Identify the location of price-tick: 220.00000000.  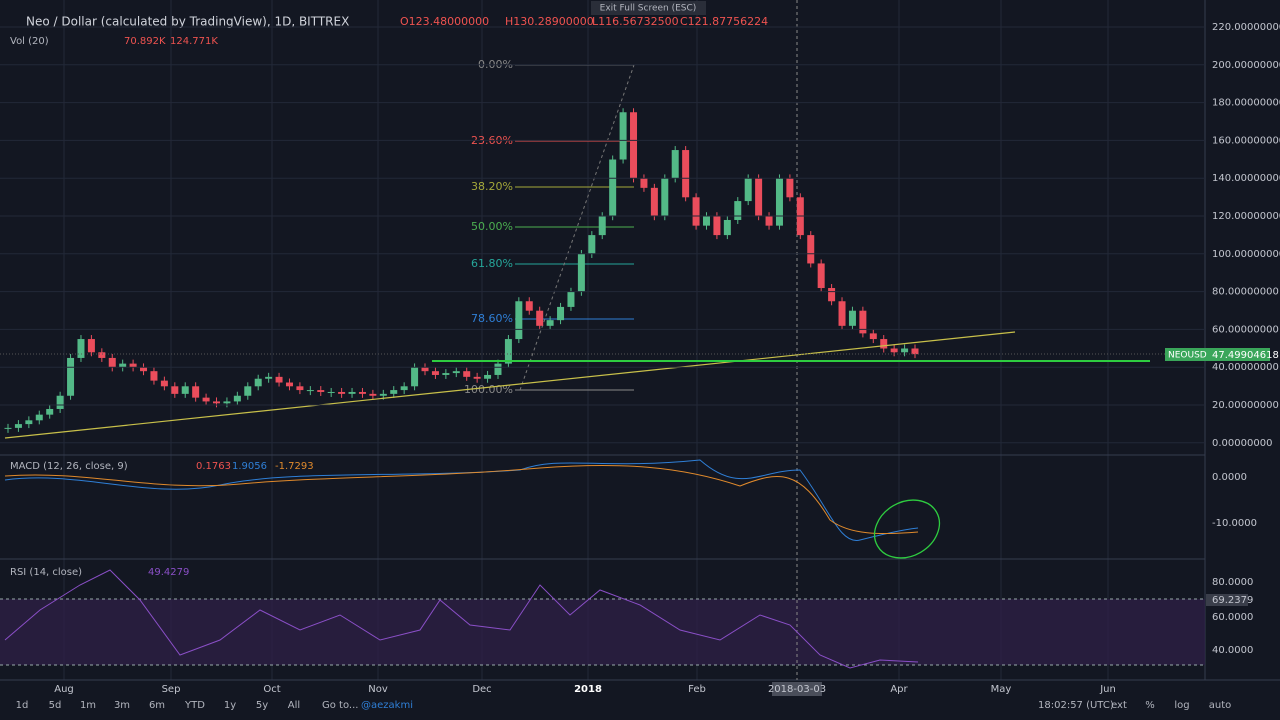
(1246, 27).